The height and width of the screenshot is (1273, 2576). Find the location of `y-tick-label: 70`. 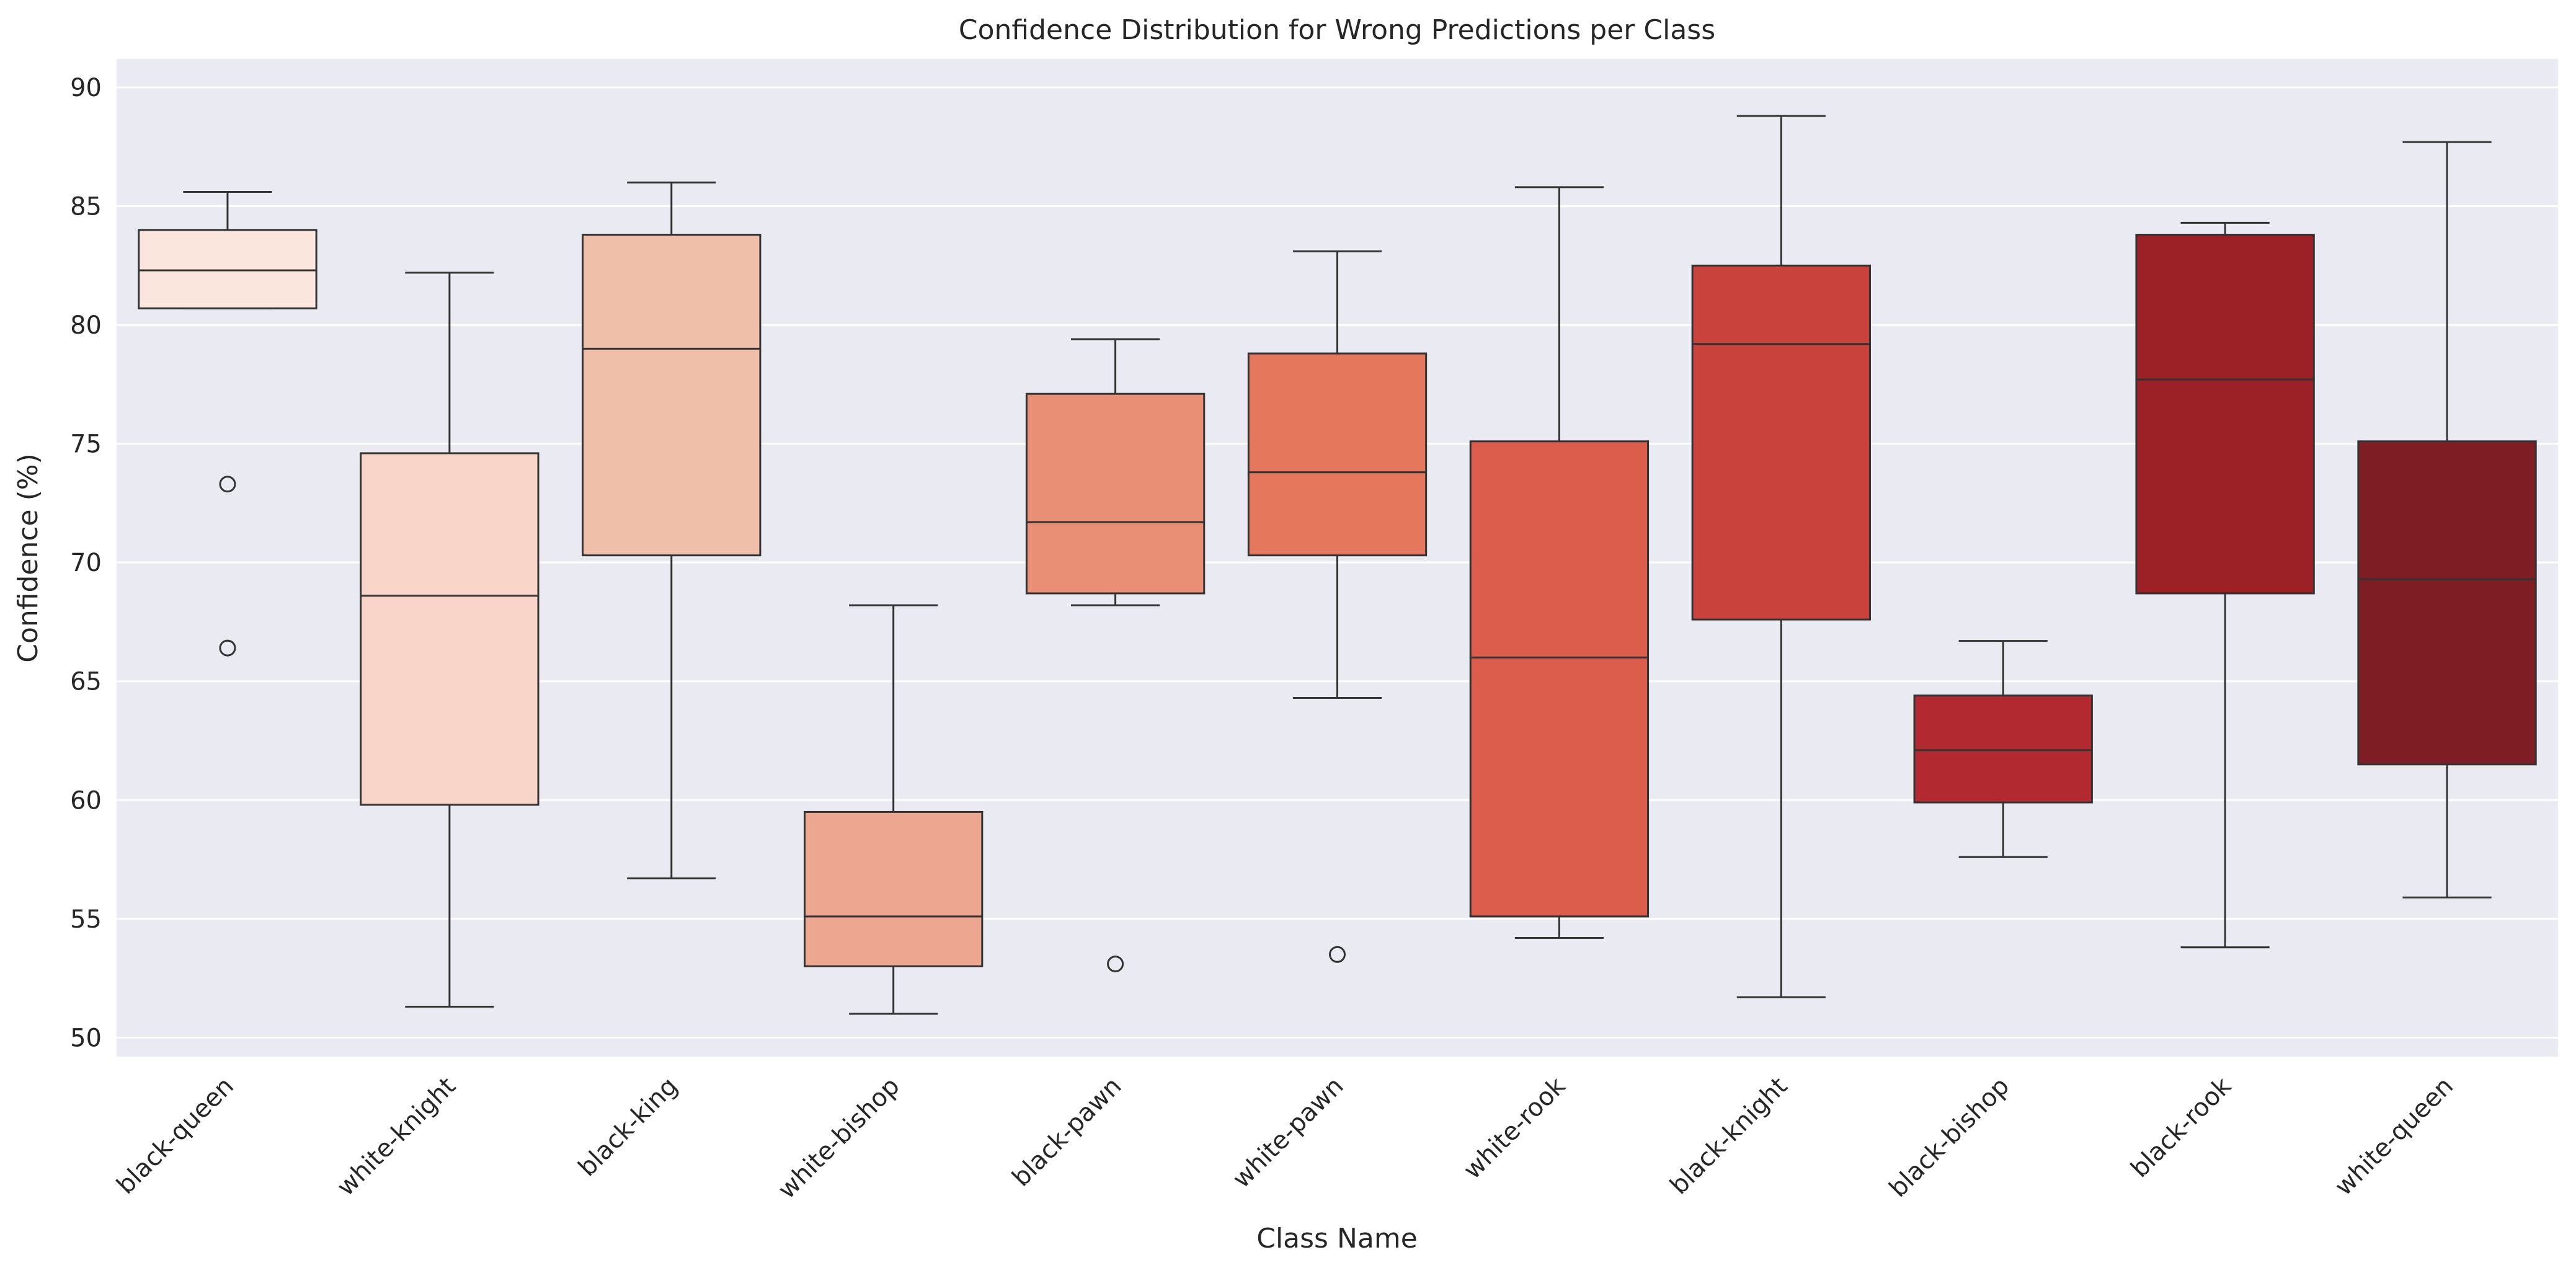

y-tick-label: 70 is located at coordinates (86, 563).